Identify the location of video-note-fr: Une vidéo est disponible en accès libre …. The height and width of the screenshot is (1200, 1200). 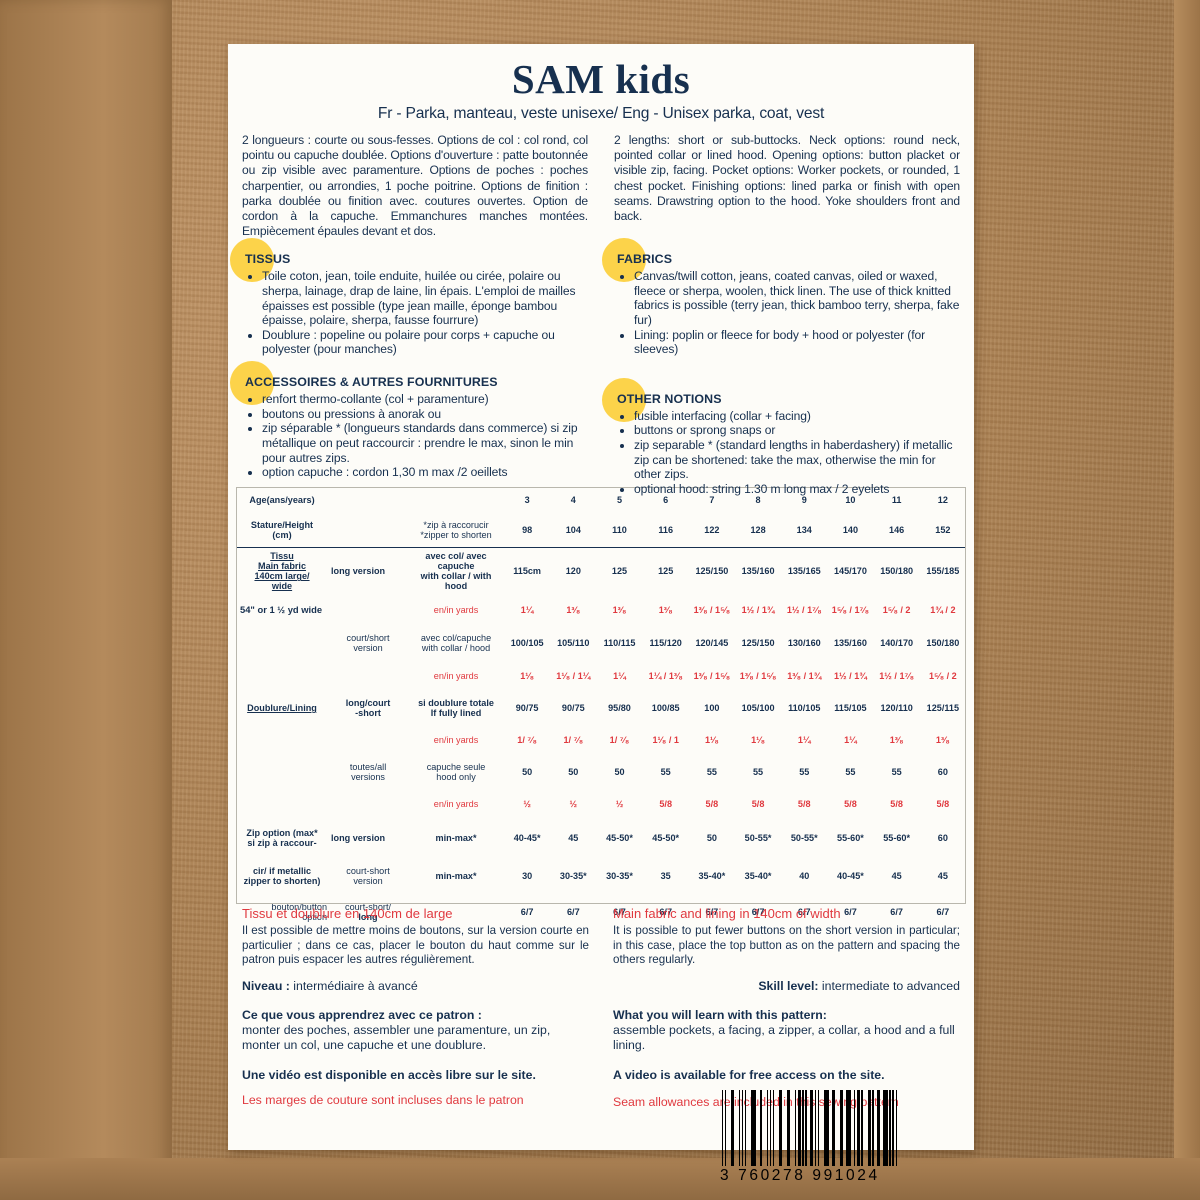
(389, 1074).